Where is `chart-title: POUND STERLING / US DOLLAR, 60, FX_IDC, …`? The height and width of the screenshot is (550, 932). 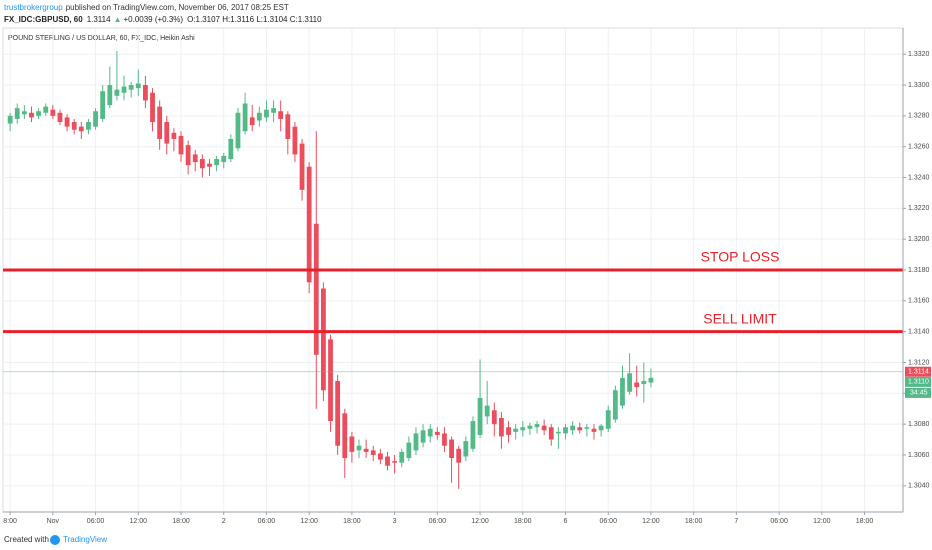 chart-title: POUND STERLING / US DOLLAR, 60, FX_IDC, … is located at coordinates (101, 38).